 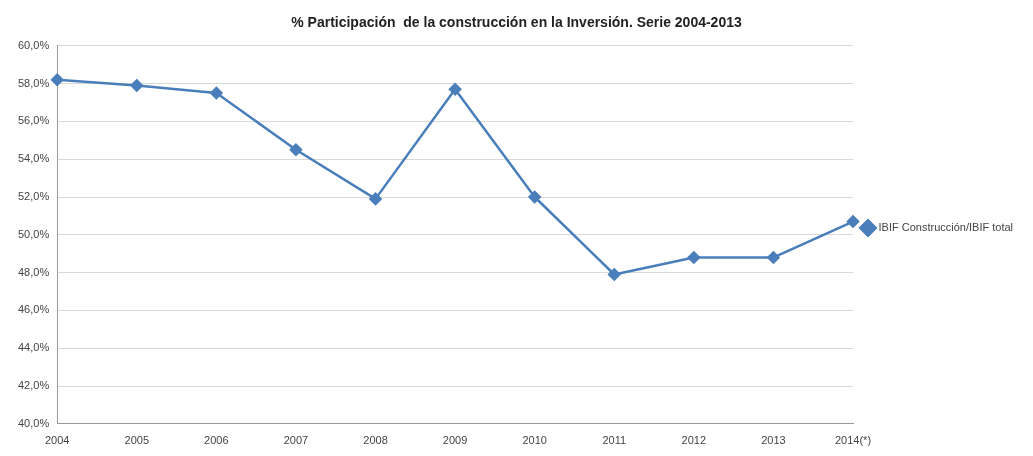 What do you see at coordinates (534, 440) in the screenshot?
I see `x-tick-label: 2010` at bounding box center [534, 440].